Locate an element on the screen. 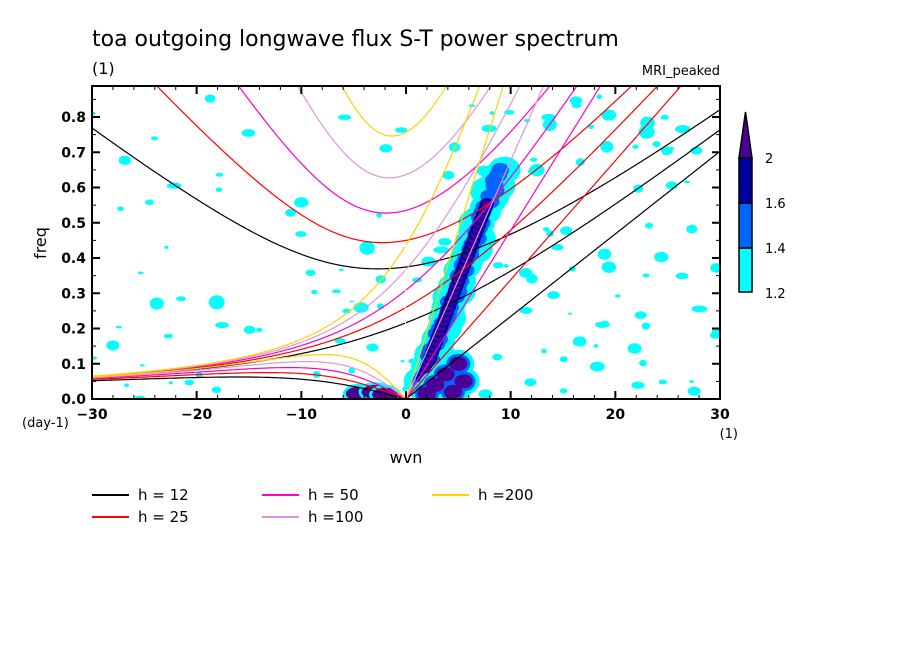  colorbar-label: 1.6 is located at coordinates (775, 204).